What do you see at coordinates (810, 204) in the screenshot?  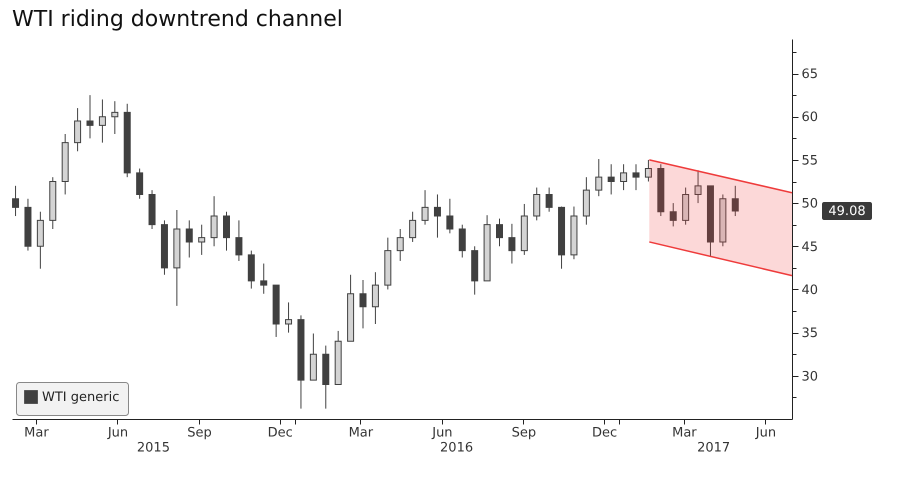 I see `y-tick-label: 50` at bounding box center [810, 204].